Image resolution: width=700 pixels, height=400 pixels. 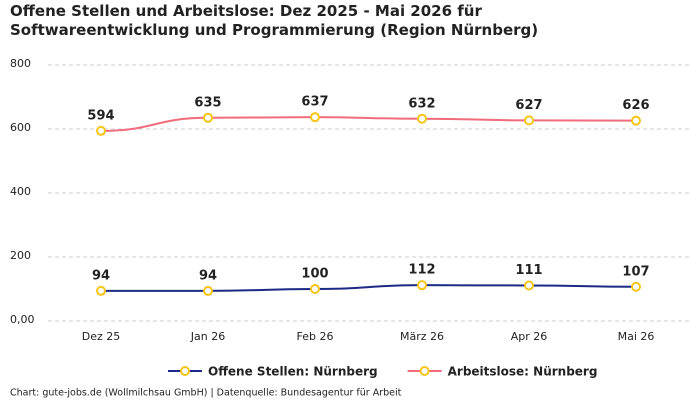 I want to click on y-tick-label: 200, so click(x=20, y=255).